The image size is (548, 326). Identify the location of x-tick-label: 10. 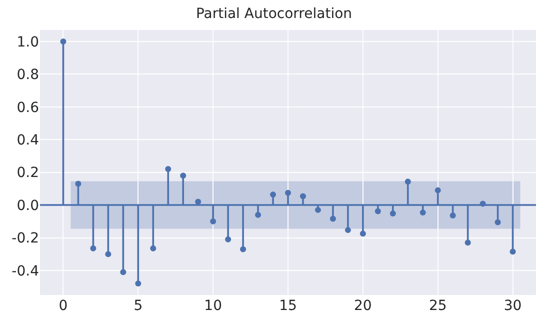
(213, 306).